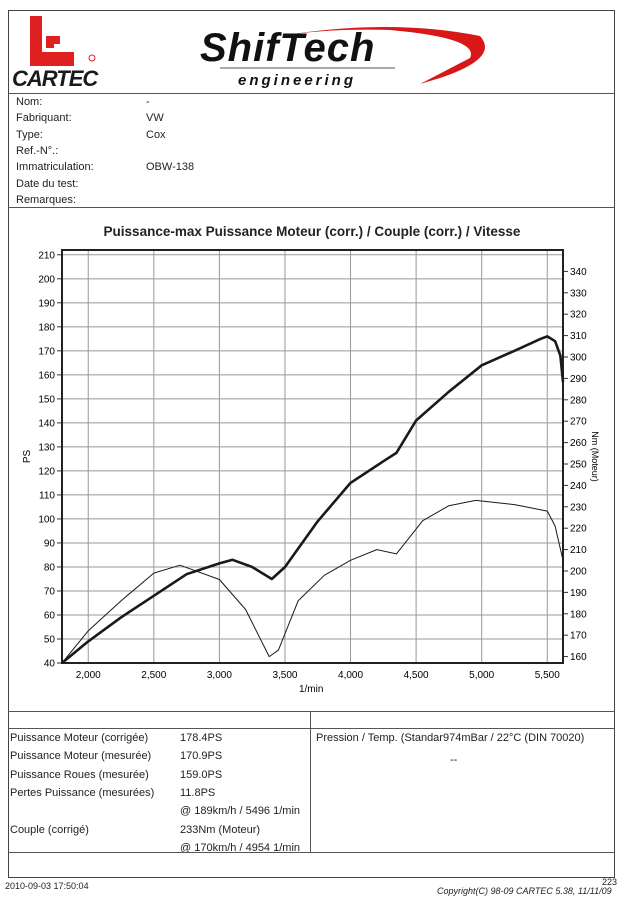 The width and height of the screenshot is (624, 900). What do you see at coordinates (416, 675) in the screenshot?
I see `x-tick-label: 4,500` at bounding box center [416, 675].